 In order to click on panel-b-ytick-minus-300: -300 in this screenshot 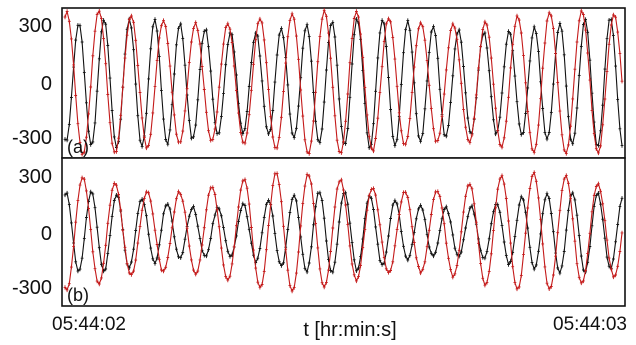, I will do `click(32, 288)`.